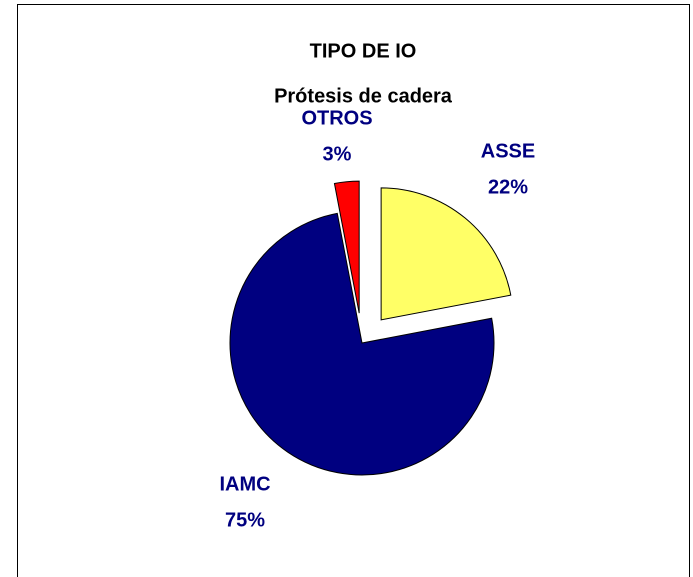 The height and width of the screenshot is (577, 693). I want to click on slice-label: ASSE, so click(508, 151).